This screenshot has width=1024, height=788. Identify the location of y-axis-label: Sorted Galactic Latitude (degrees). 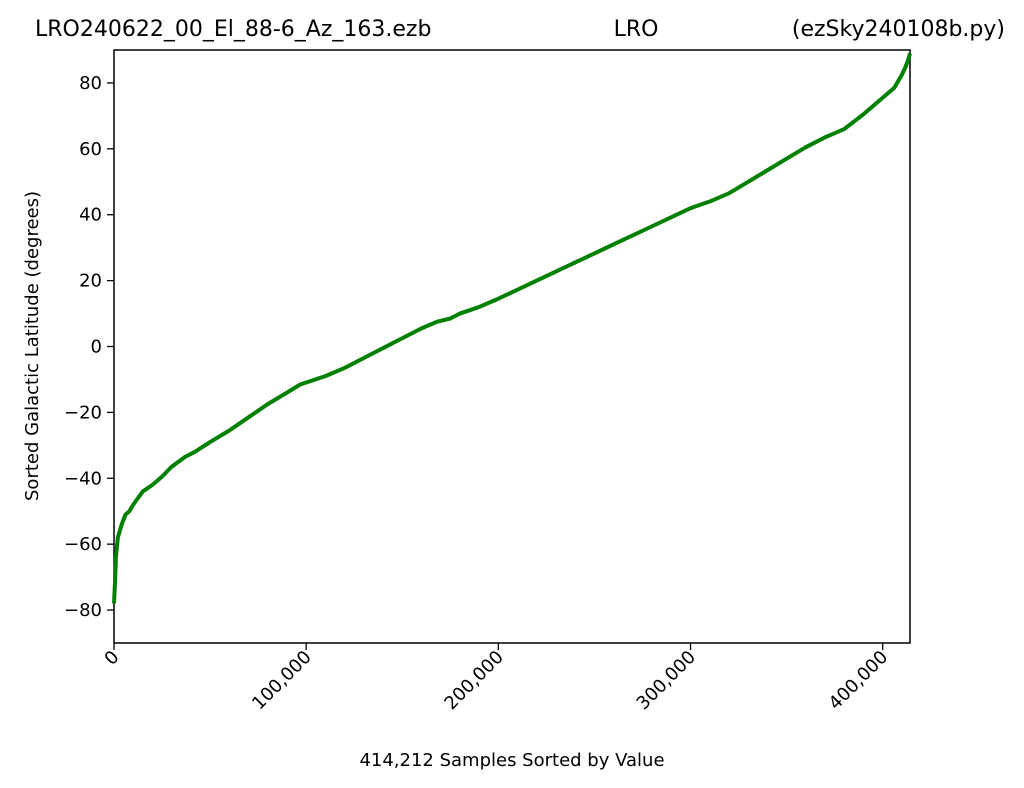
(32, 346).